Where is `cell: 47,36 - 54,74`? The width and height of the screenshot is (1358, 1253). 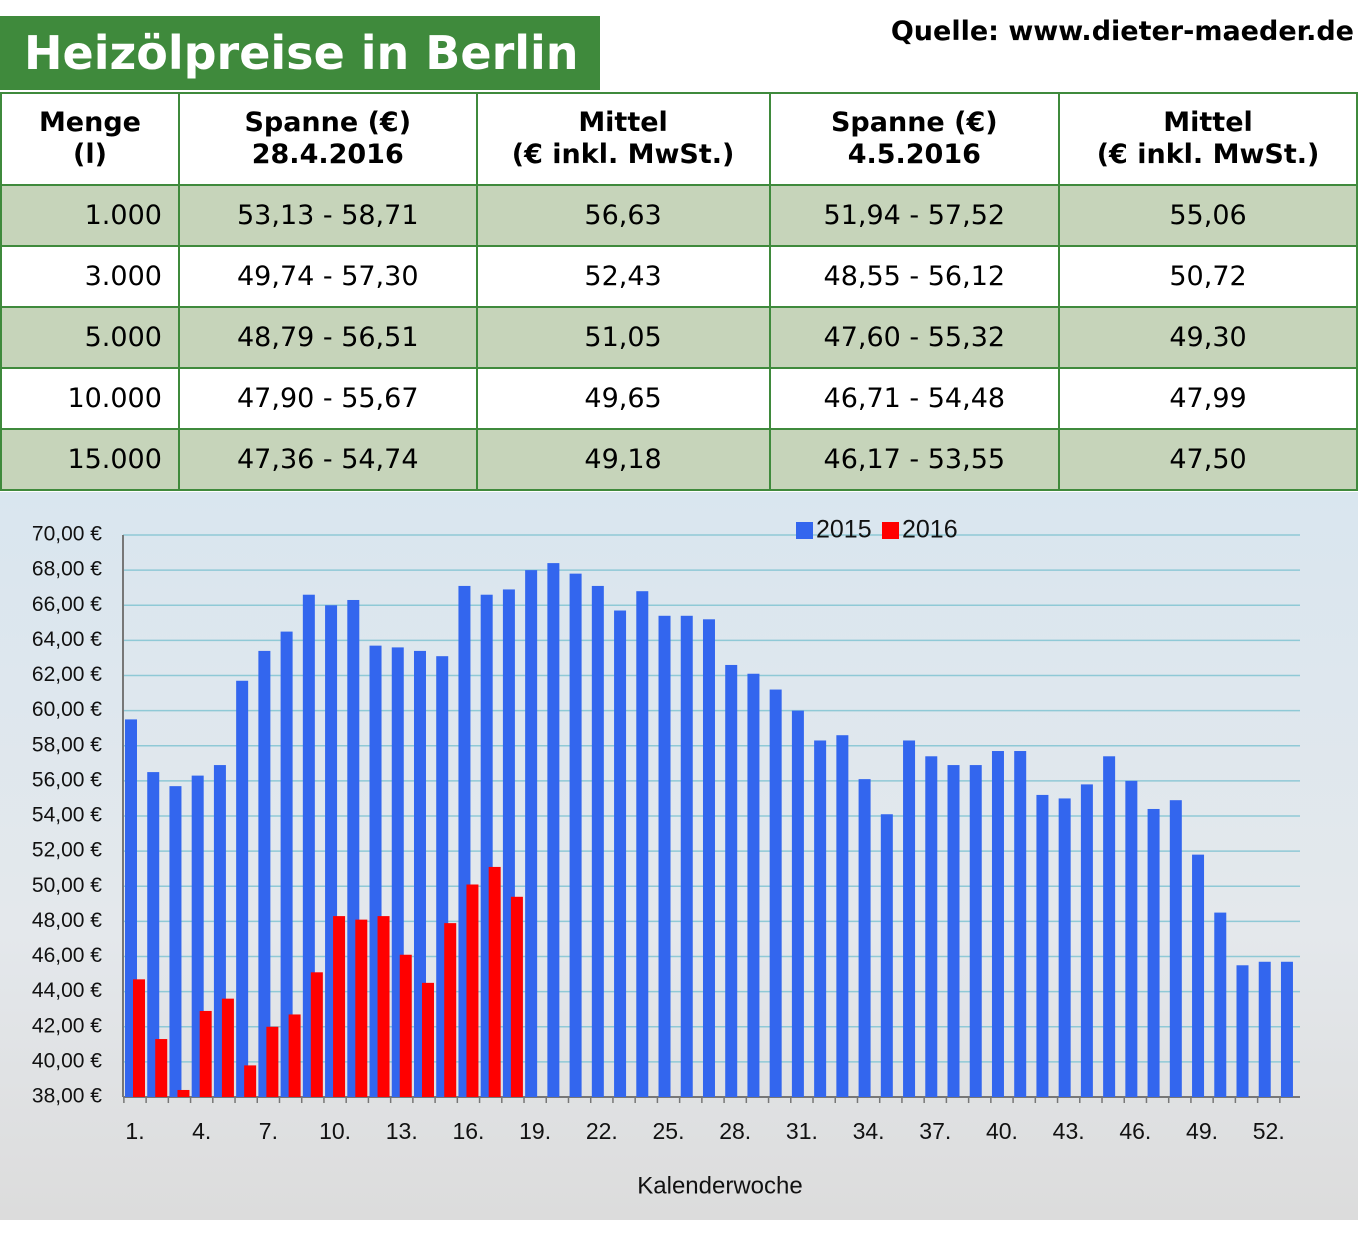
cell: 47,36 - 54,74 is located at coordinates (327, 459).